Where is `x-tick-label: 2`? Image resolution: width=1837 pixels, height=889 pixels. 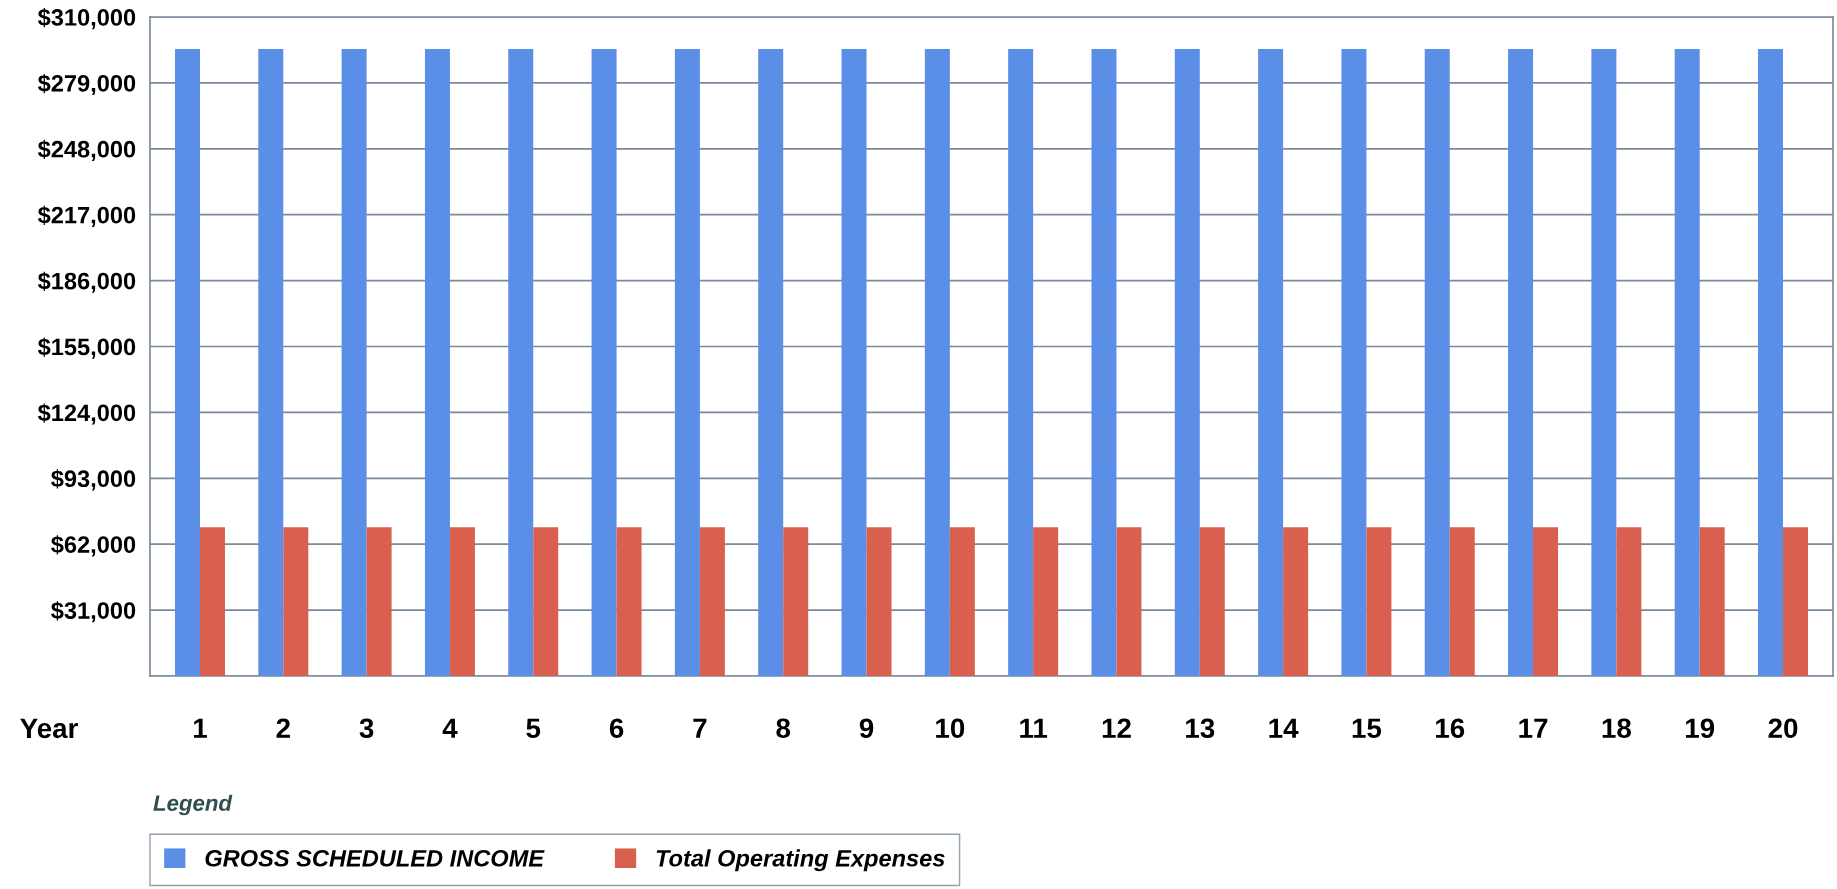 x-tick-label: 2 is located at coordinates (283, 728).